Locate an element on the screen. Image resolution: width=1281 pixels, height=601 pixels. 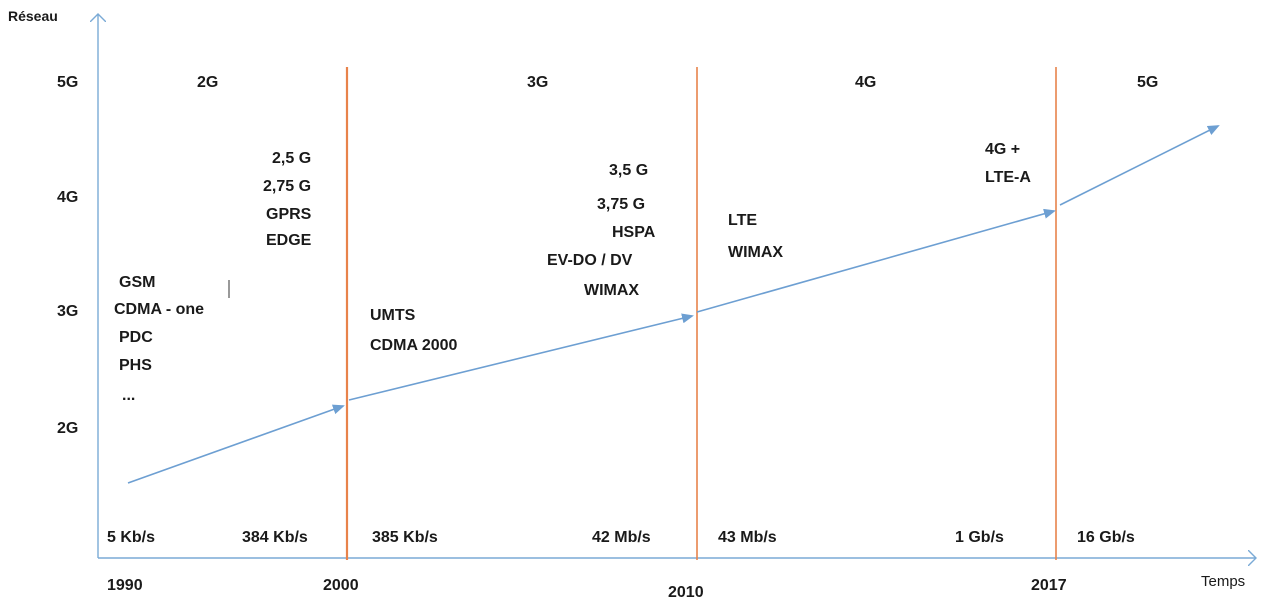
tech-wimax-4g: WIMAX is located at coordinates (756, 252).